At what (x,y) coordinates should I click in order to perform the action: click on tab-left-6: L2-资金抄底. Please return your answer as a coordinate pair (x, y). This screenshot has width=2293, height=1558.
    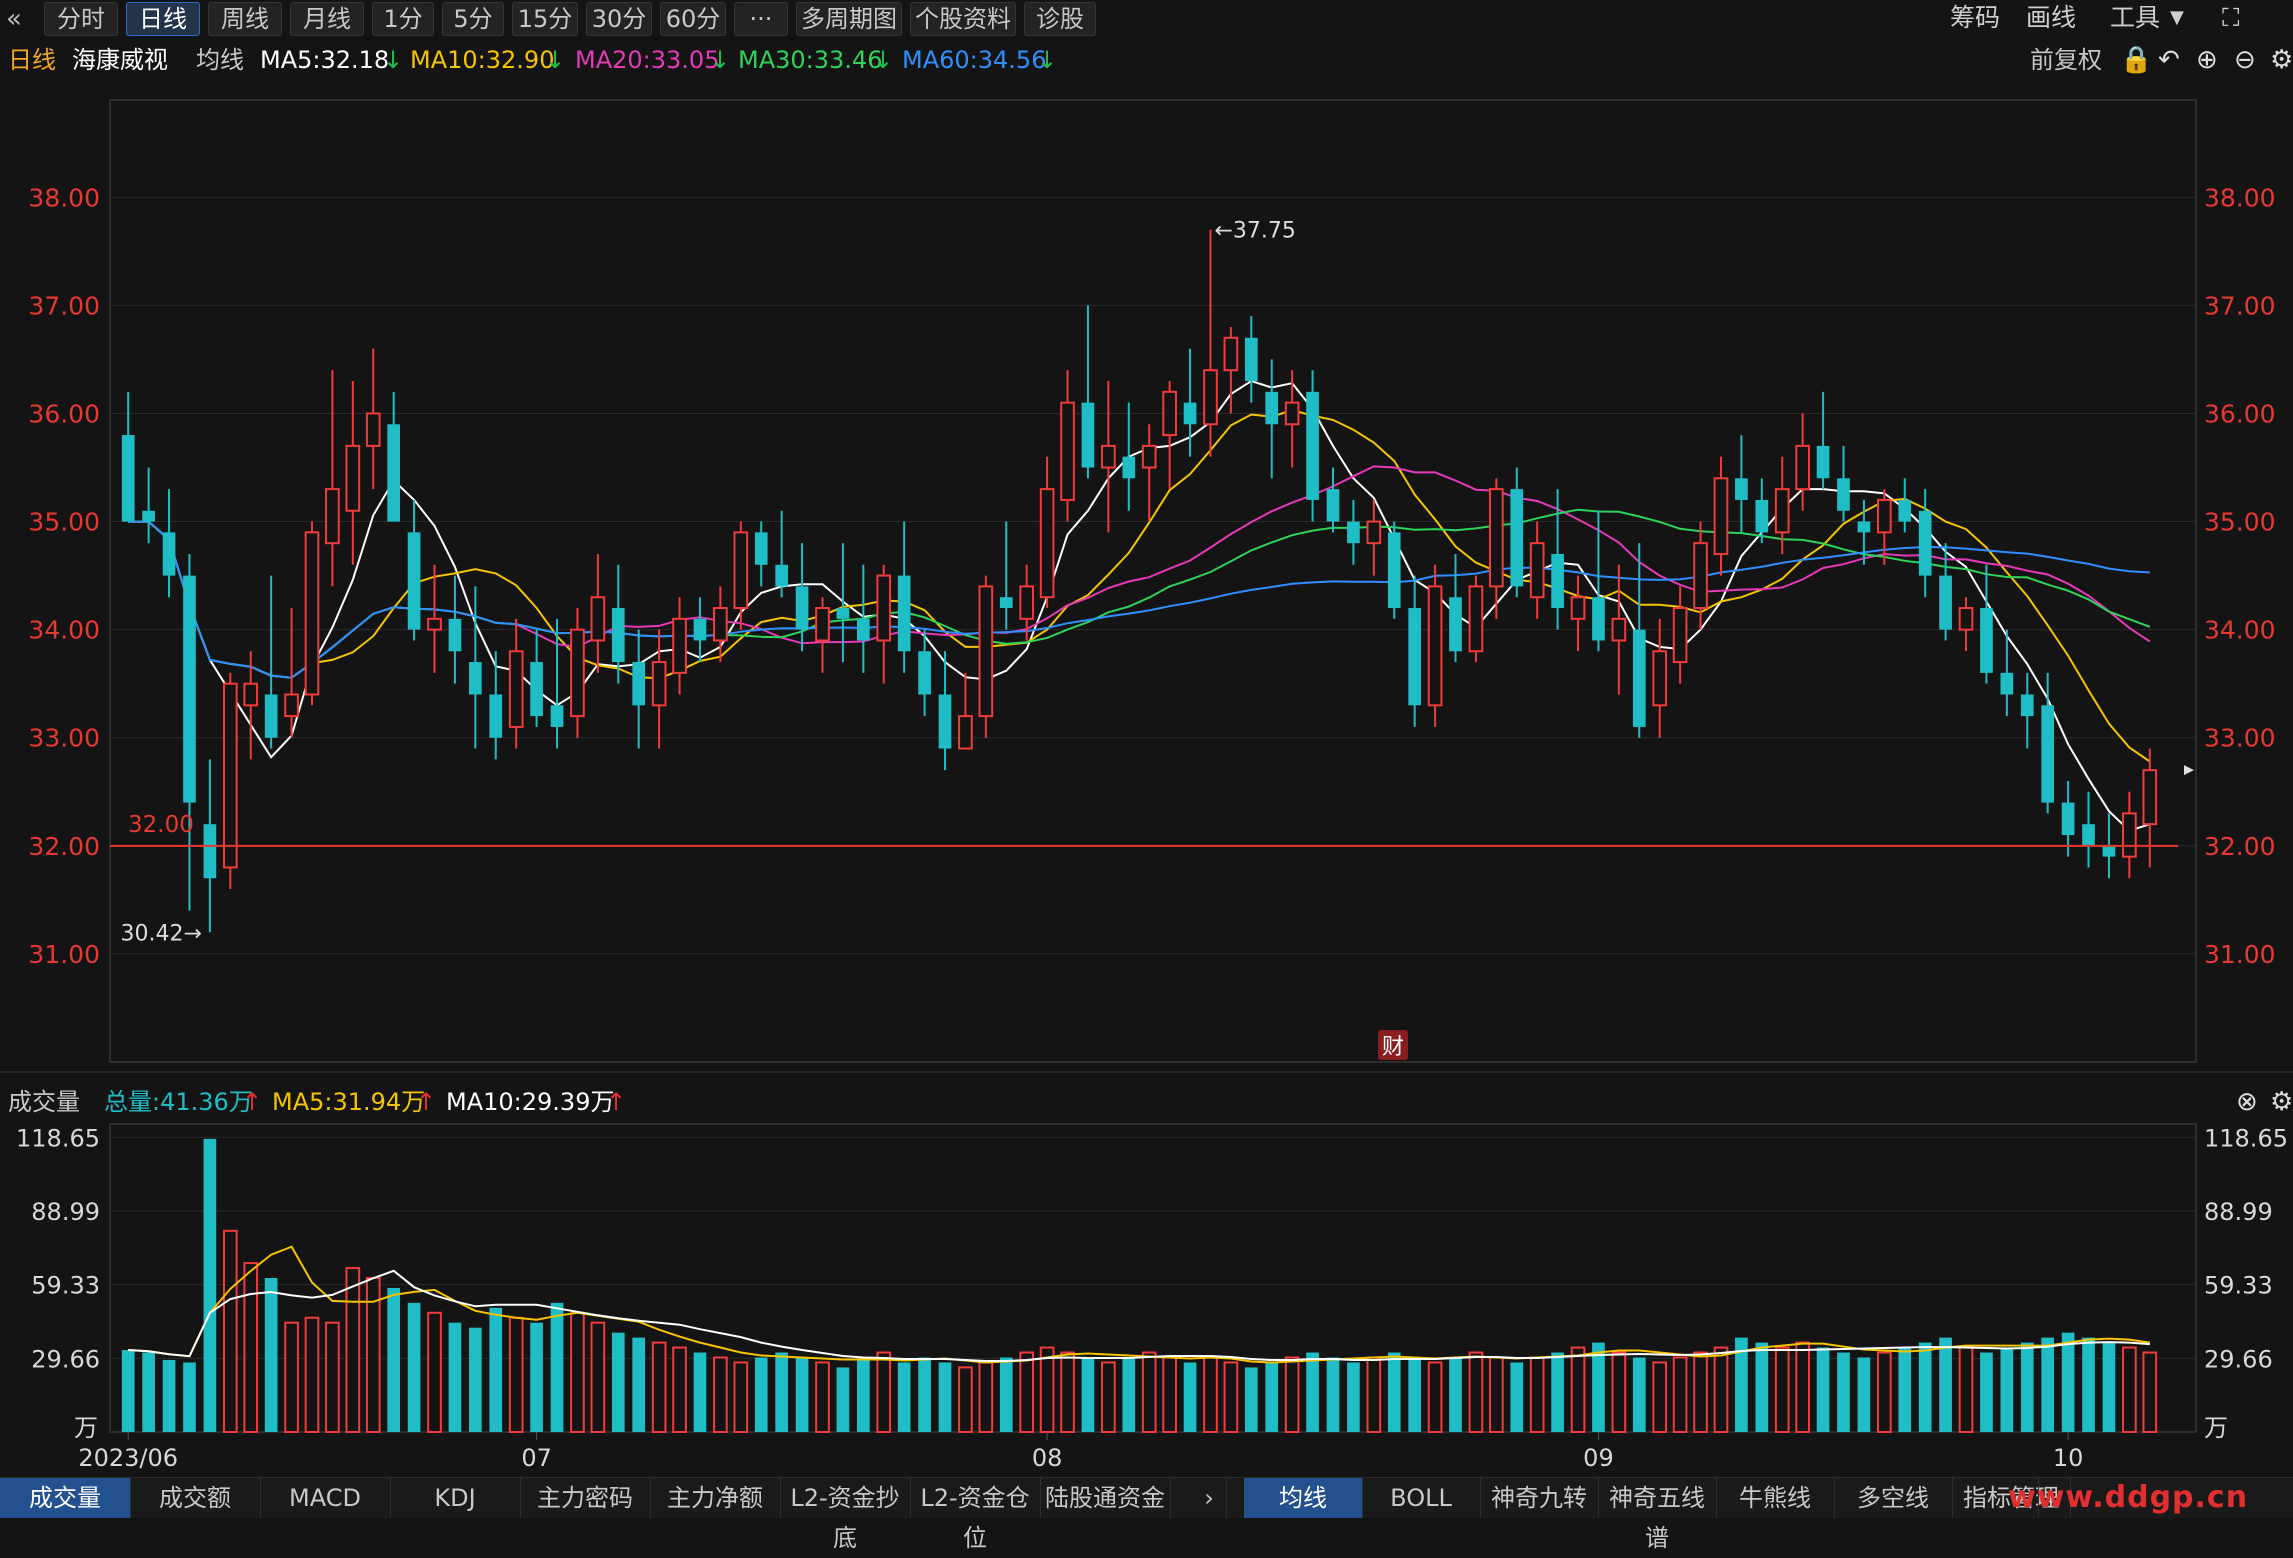
    Looking at the image, I should click on (845, 1515).